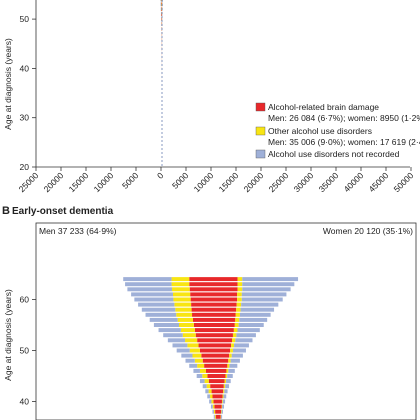 The width and height of the screenshot is (420, 420). Describe the element at coordinates (334, 154) in the screenshot. I see `legend-label-none: Alcohol use disorders not recorded` at that location.